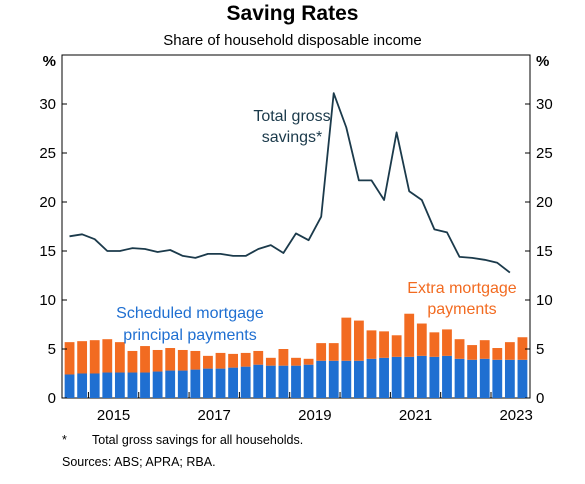  Describe the element at coordinates (82, 357) in the screenshot. I see `bar-extra-2014-Q4` at that location.